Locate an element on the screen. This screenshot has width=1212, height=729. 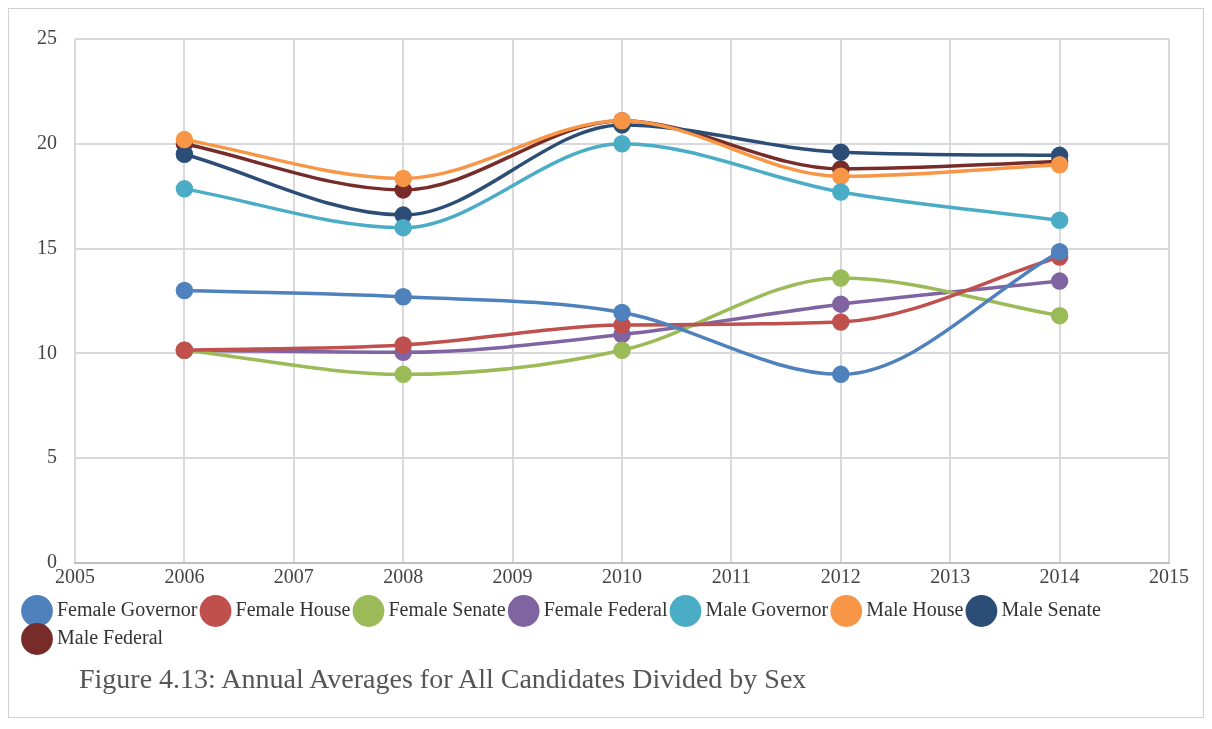
x-tick-label: 2006 is located at coordinates (184, 576).